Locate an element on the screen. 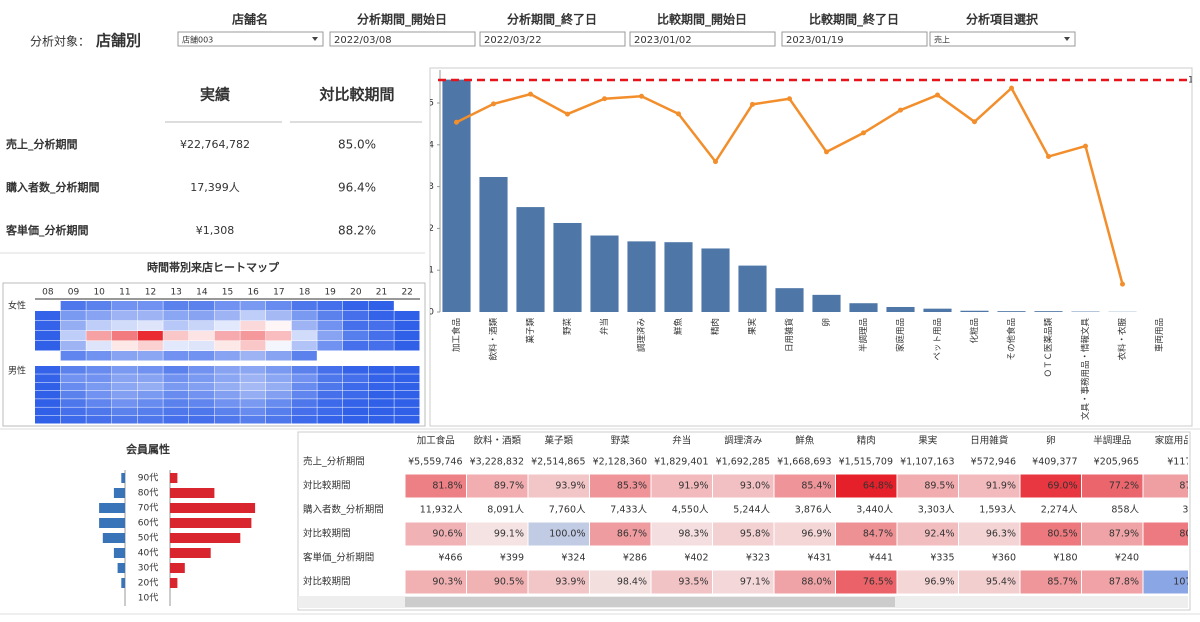 The width and height of the screenshot is (1200, 622). column-header: 野菜 is located at coordinates (621, 441).